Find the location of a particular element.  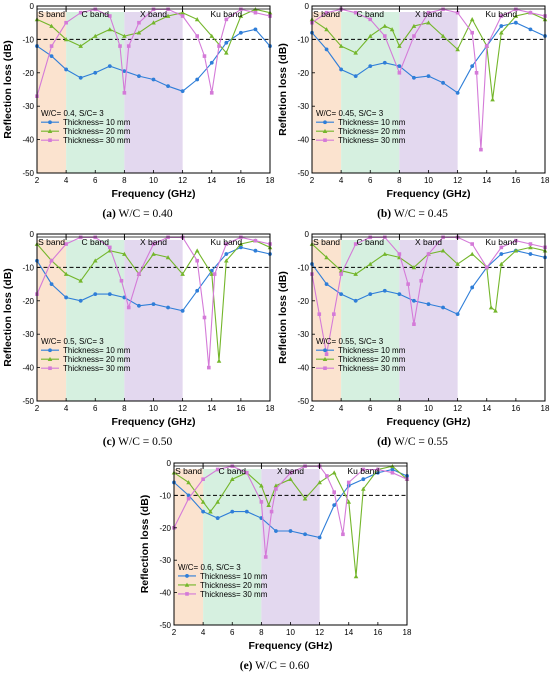

x-tick-label: 6 is located at coordinates (370, 180).